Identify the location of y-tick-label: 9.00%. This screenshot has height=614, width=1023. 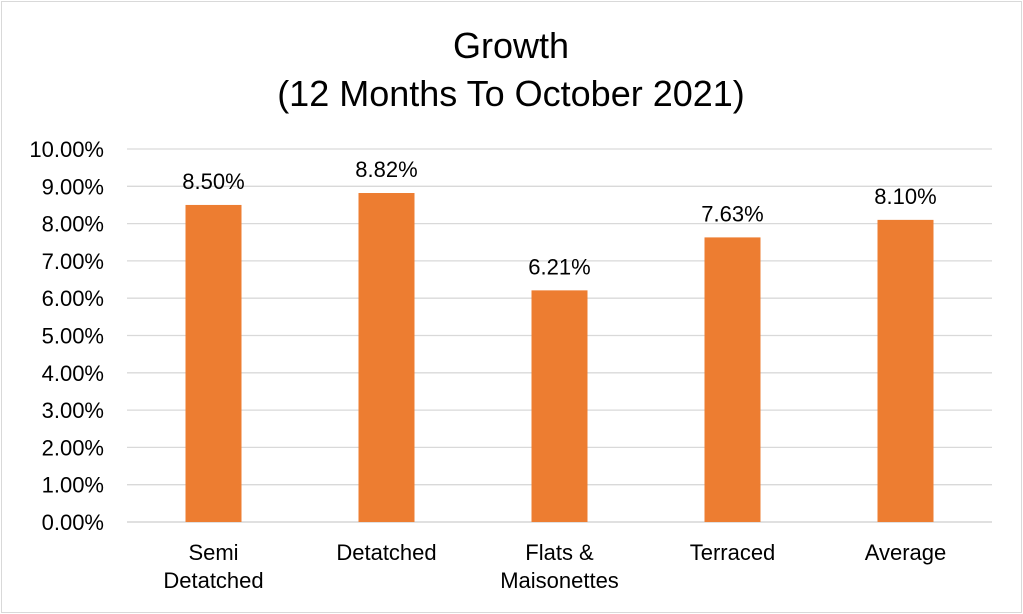
(73, 186).